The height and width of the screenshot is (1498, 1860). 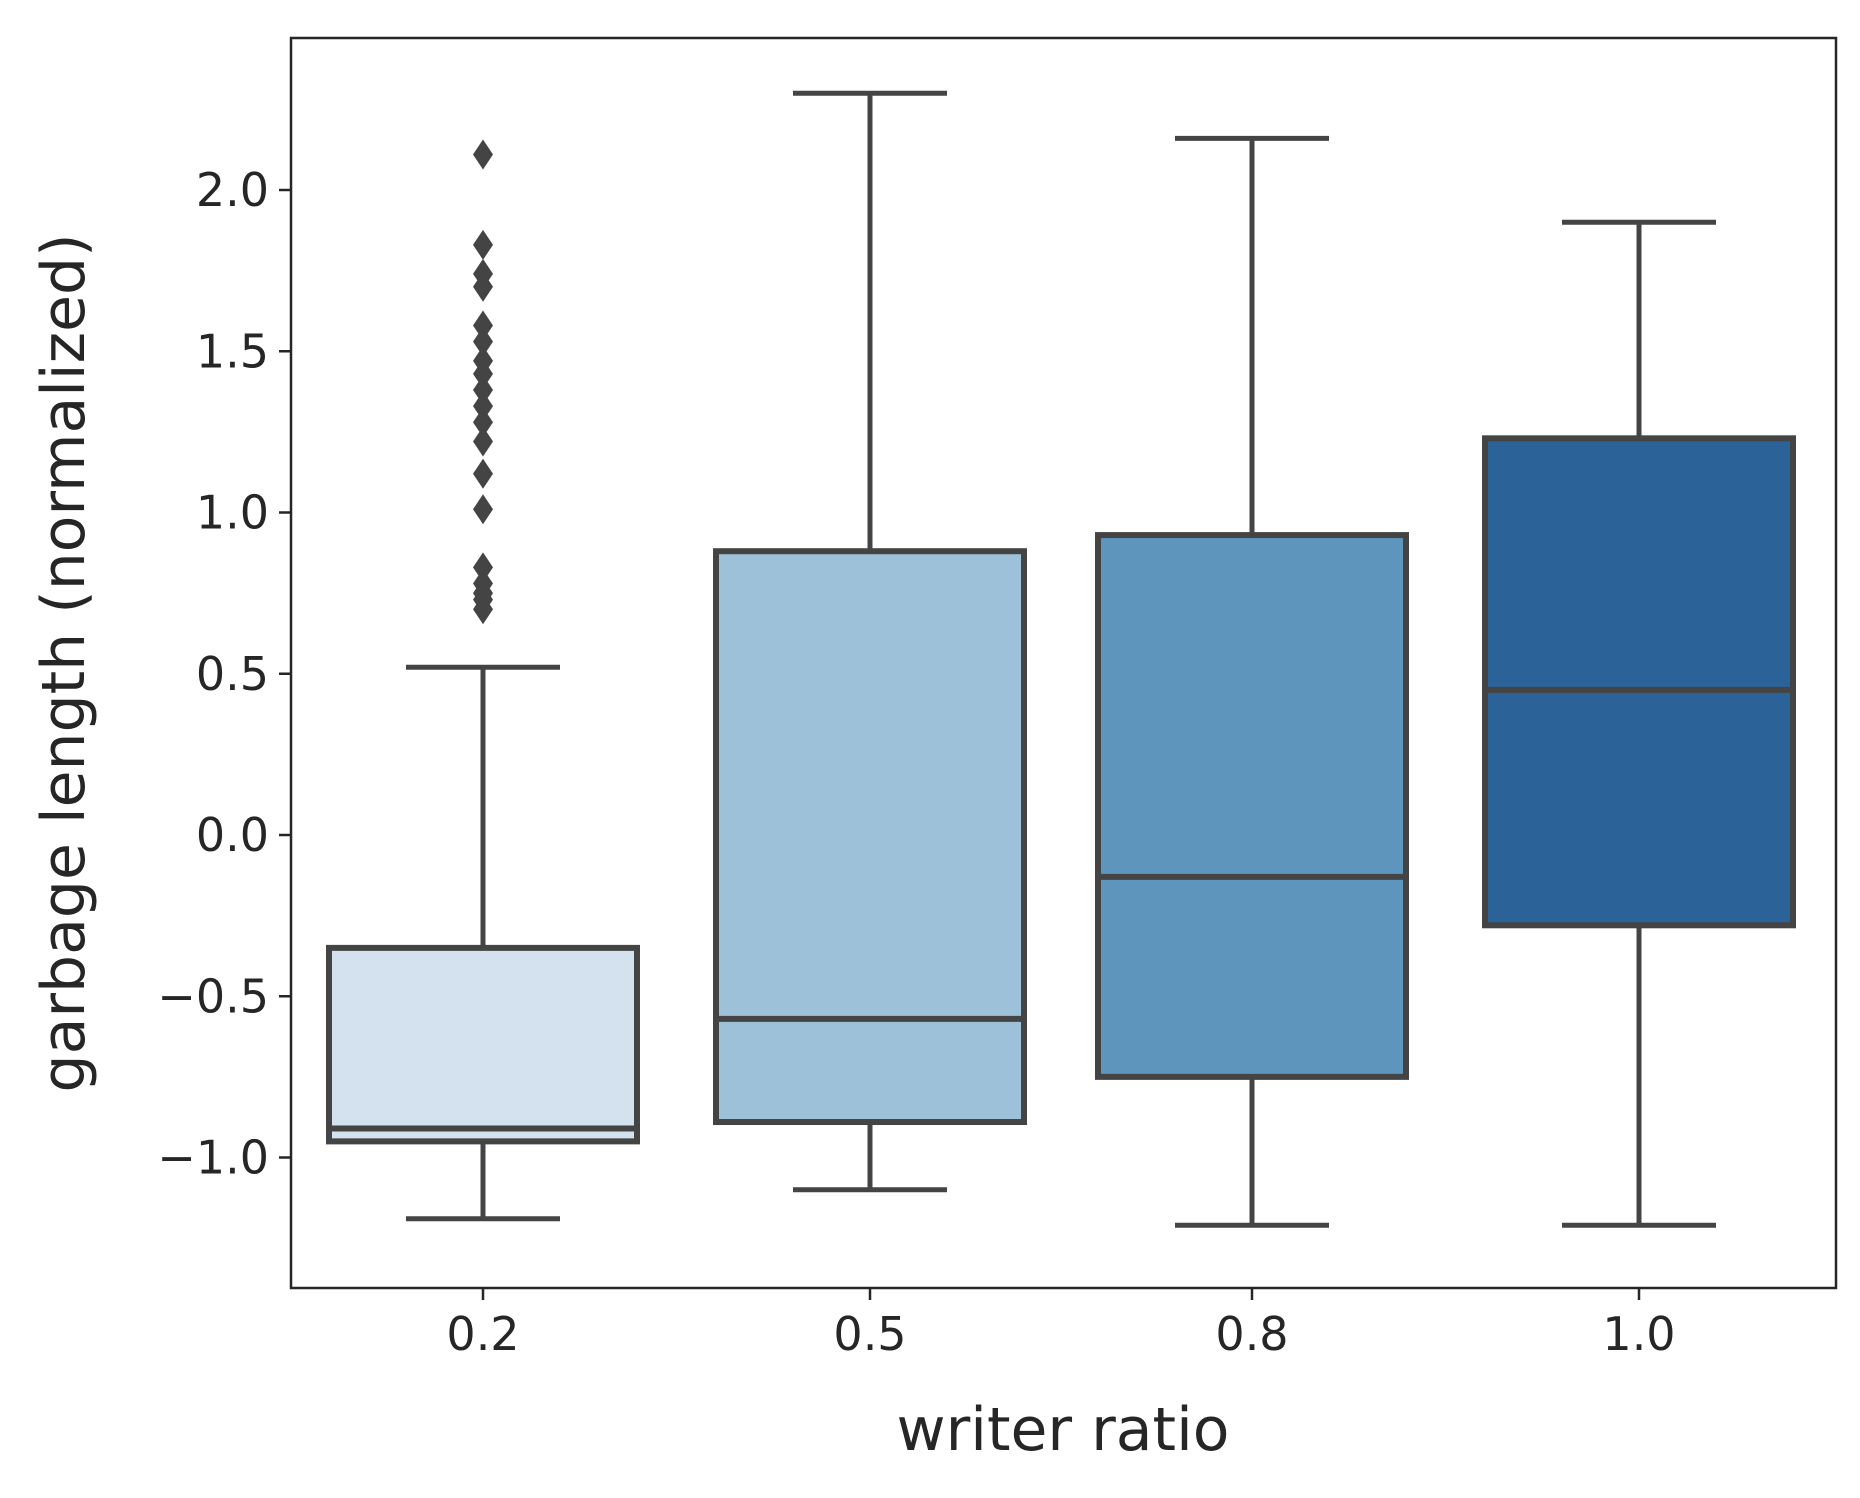 What do you see at coordinates (232, 190) in the screenshot?
I see `y-tick-label: 2.0` at bounding box center [232, 190].